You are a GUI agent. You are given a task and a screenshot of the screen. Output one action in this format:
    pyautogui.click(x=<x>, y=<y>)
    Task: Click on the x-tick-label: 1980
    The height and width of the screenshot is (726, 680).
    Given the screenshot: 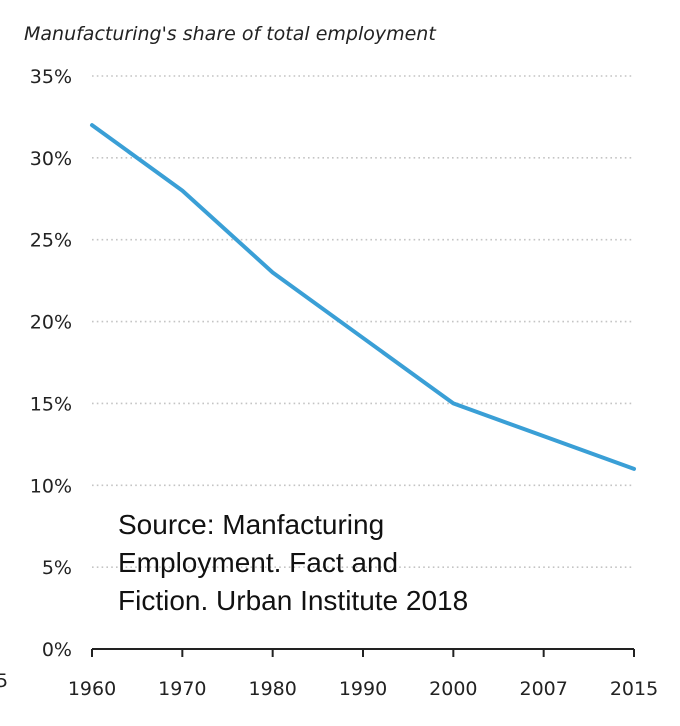 What is the action you would take?
    pyautogui.click(x=272, y=689)
    